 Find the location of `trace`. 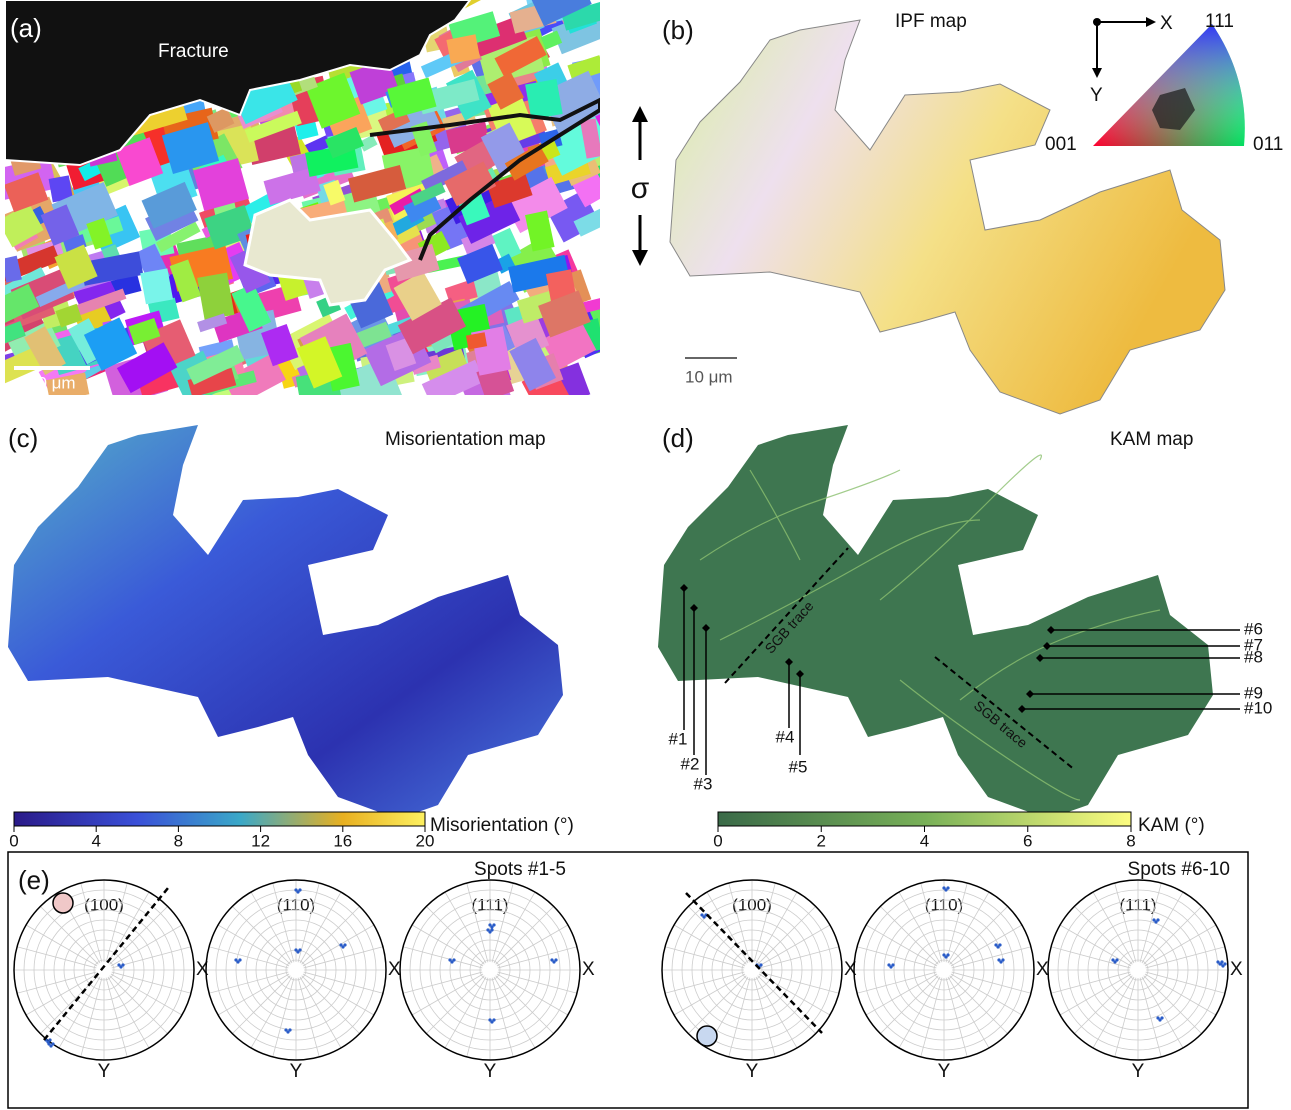

trace is located at coordinates (786, 615).